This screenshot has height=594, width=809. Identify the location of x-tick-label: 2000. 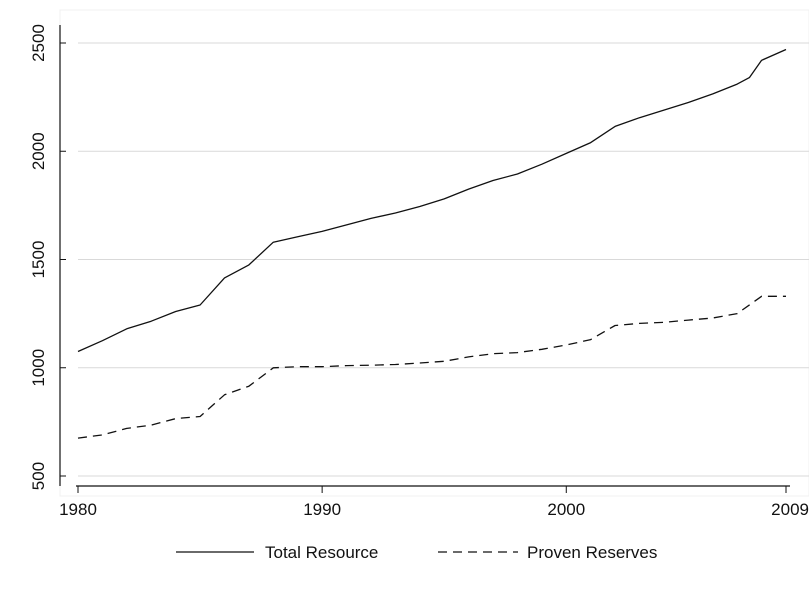
(566, 509).